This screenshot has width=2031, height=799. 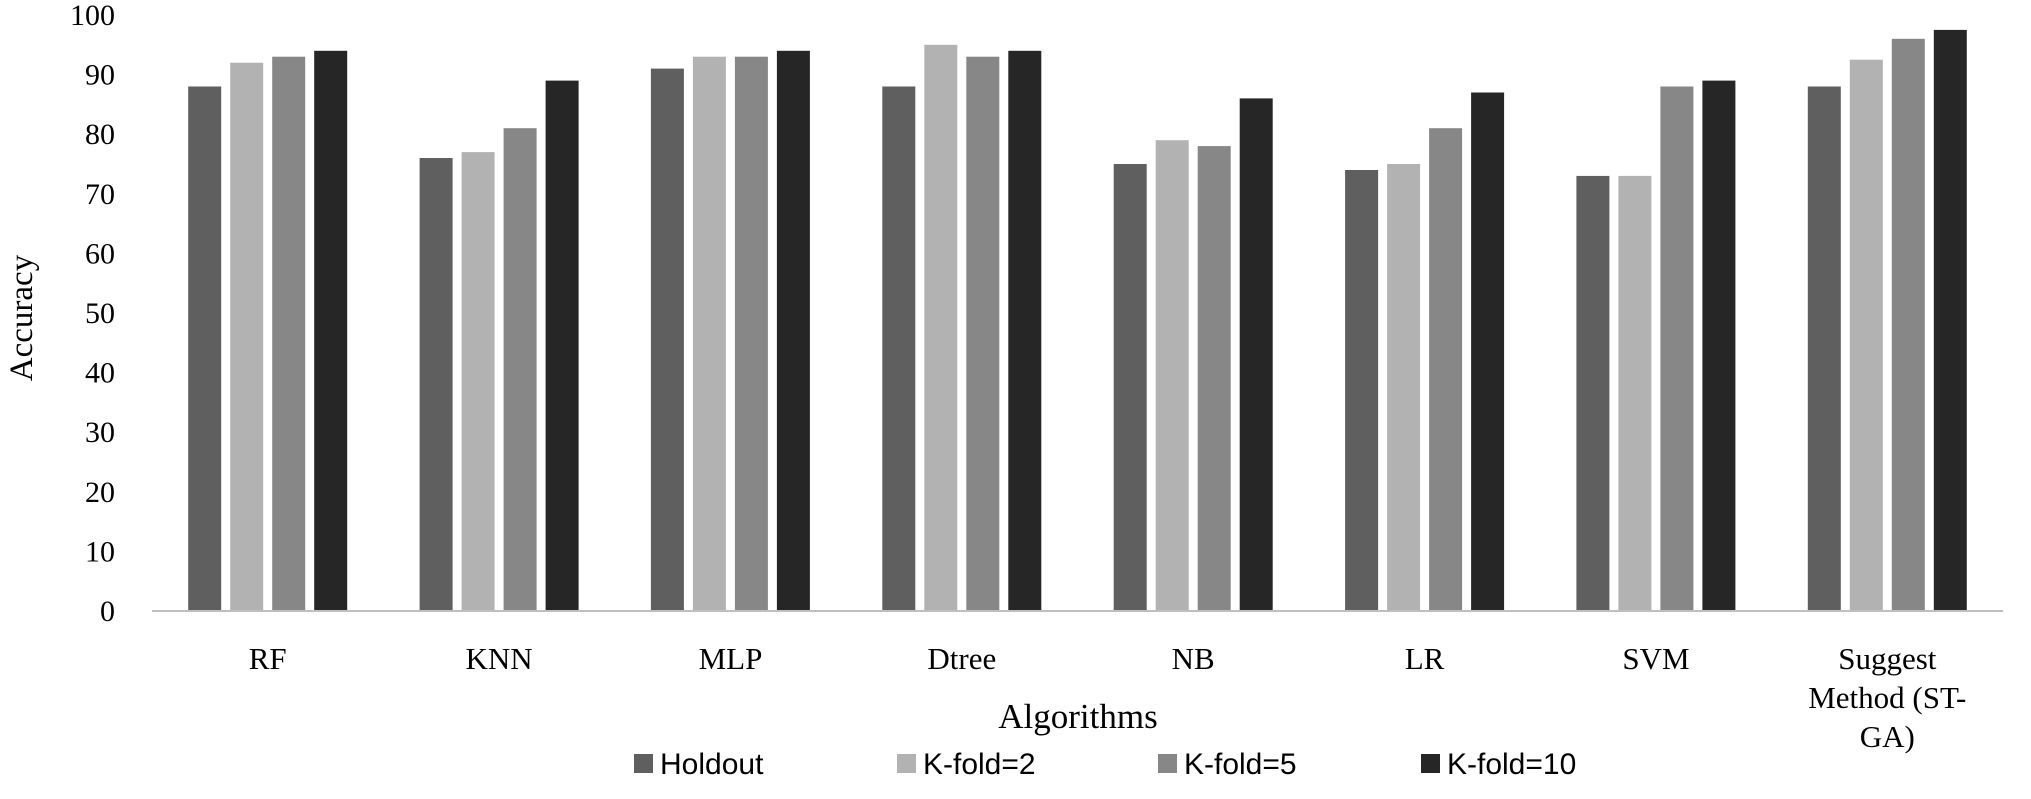 I want to click on legend-item: K-fold=2, so click(x=966, y=764).